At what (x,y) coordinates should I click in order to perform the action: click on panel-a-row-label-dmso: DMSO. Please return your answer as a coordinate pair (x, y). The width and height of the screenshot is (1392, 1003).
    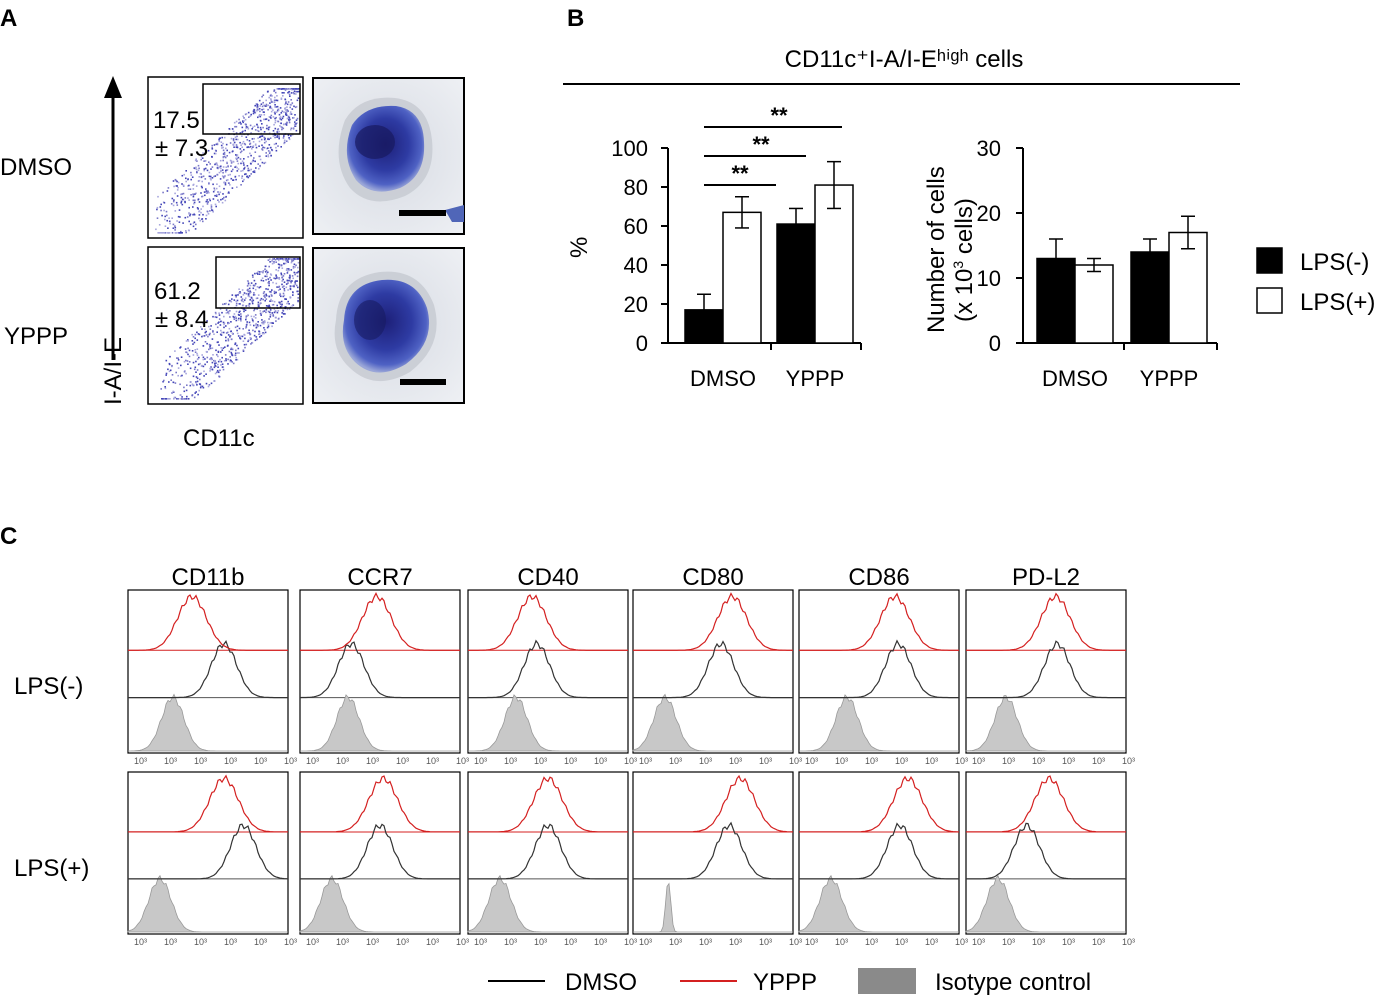
    Looking at the image, I should click on (36, 167).